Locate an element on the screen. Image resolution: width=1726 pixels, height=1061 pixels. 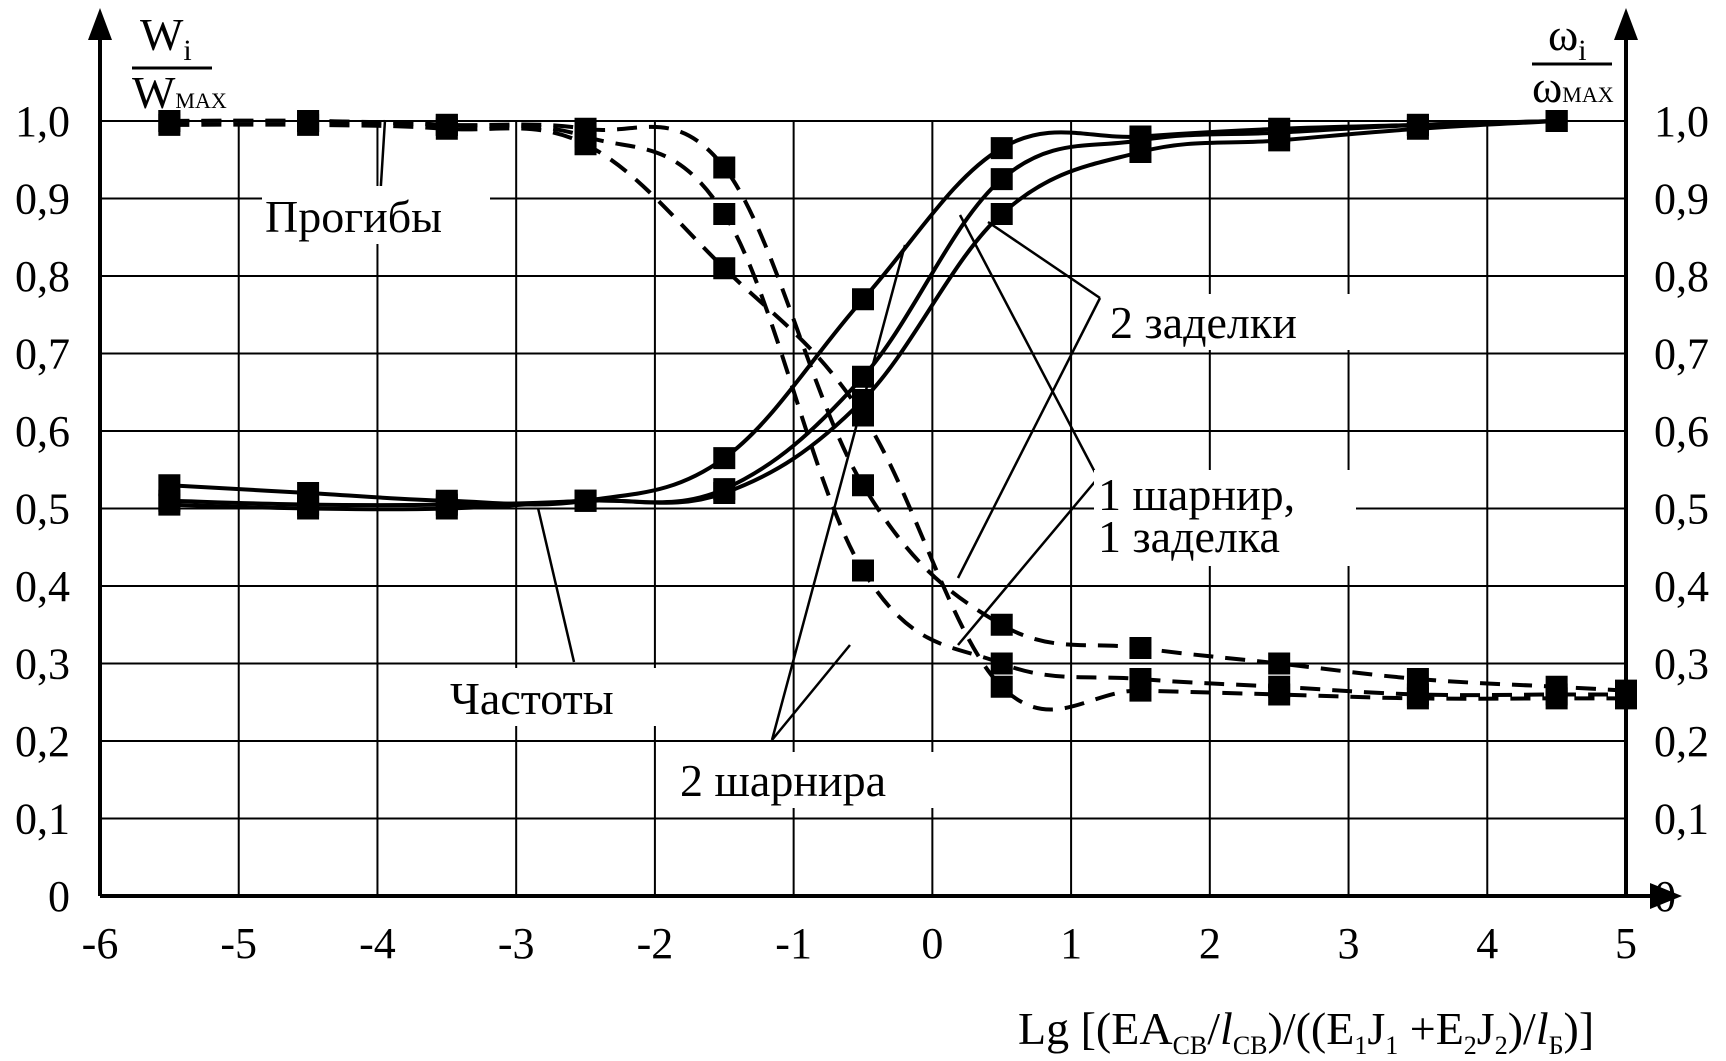
two-clamps-label: 2 заделки is located at coordinates (1203, 322).